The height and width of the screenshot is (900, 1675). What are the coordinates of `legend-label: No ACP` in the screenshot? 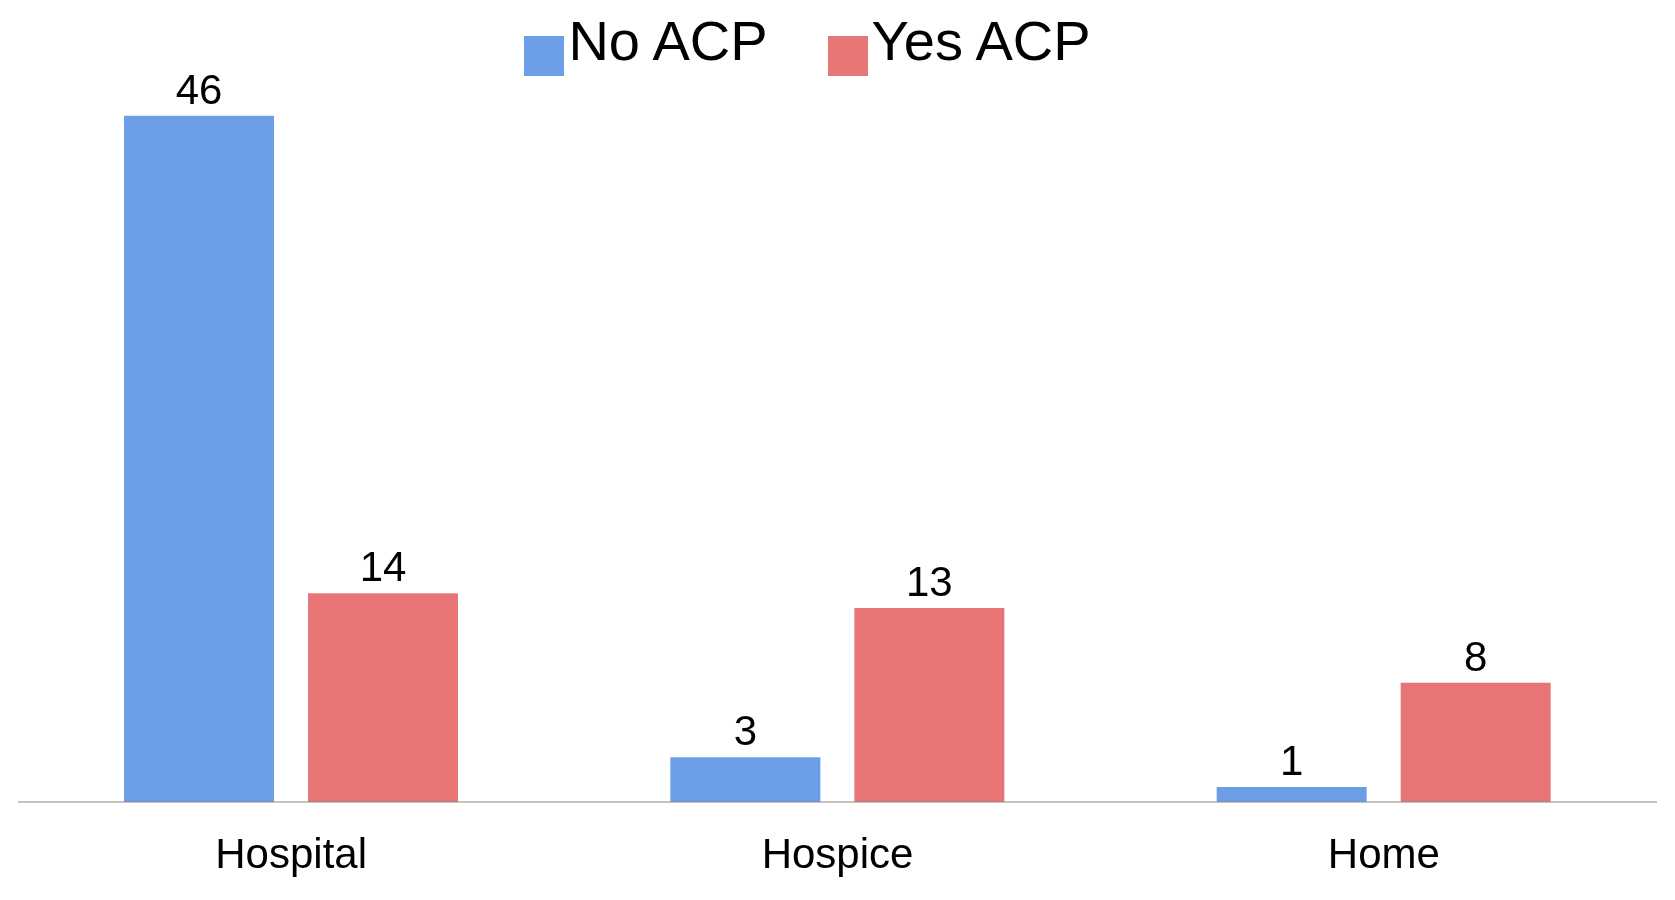 It's located at (668, 40).